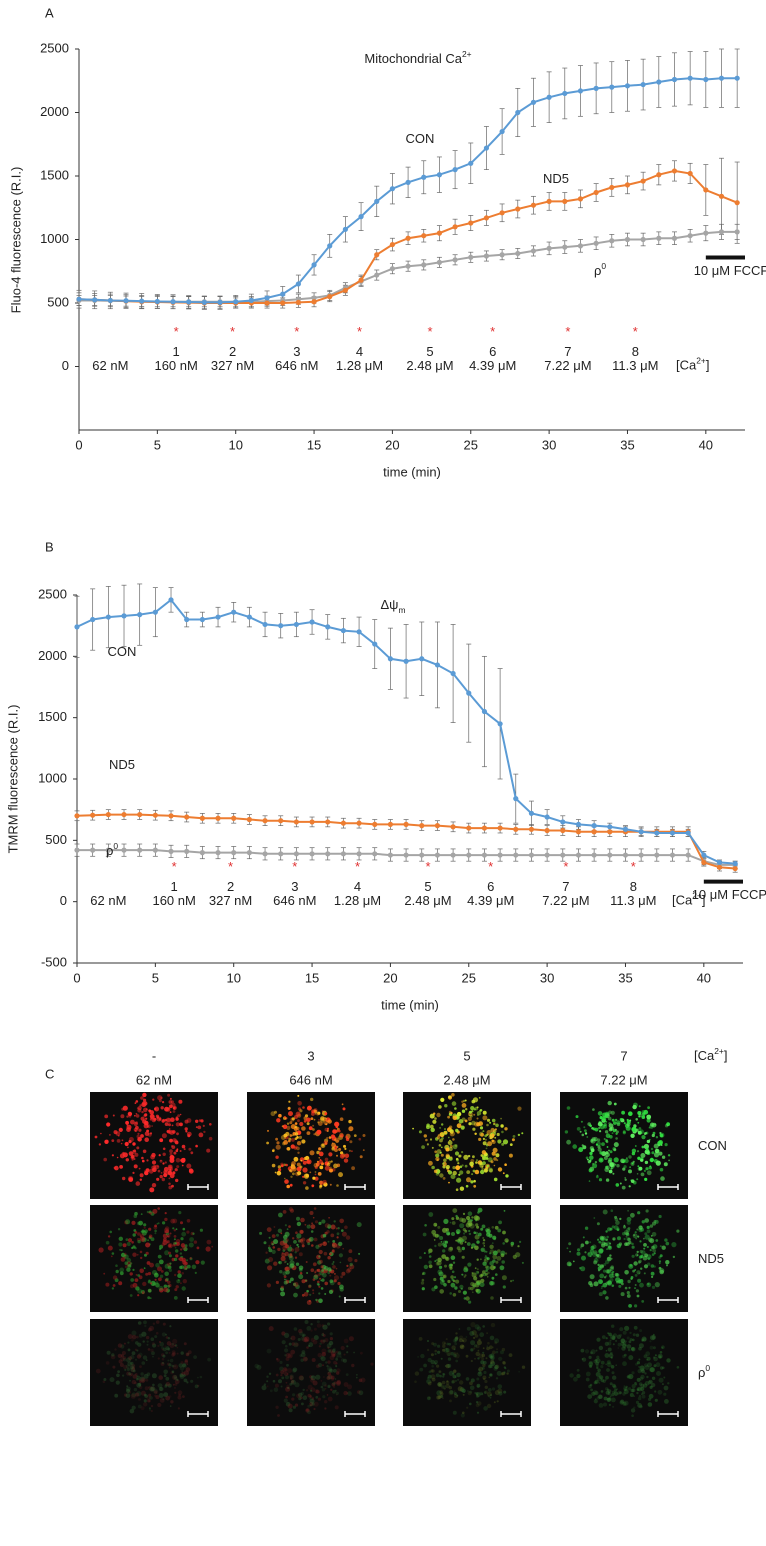  Describe the element at coordinates (154, 1079) in the screenshot. I see `column-conc: 62 nM` at that location.